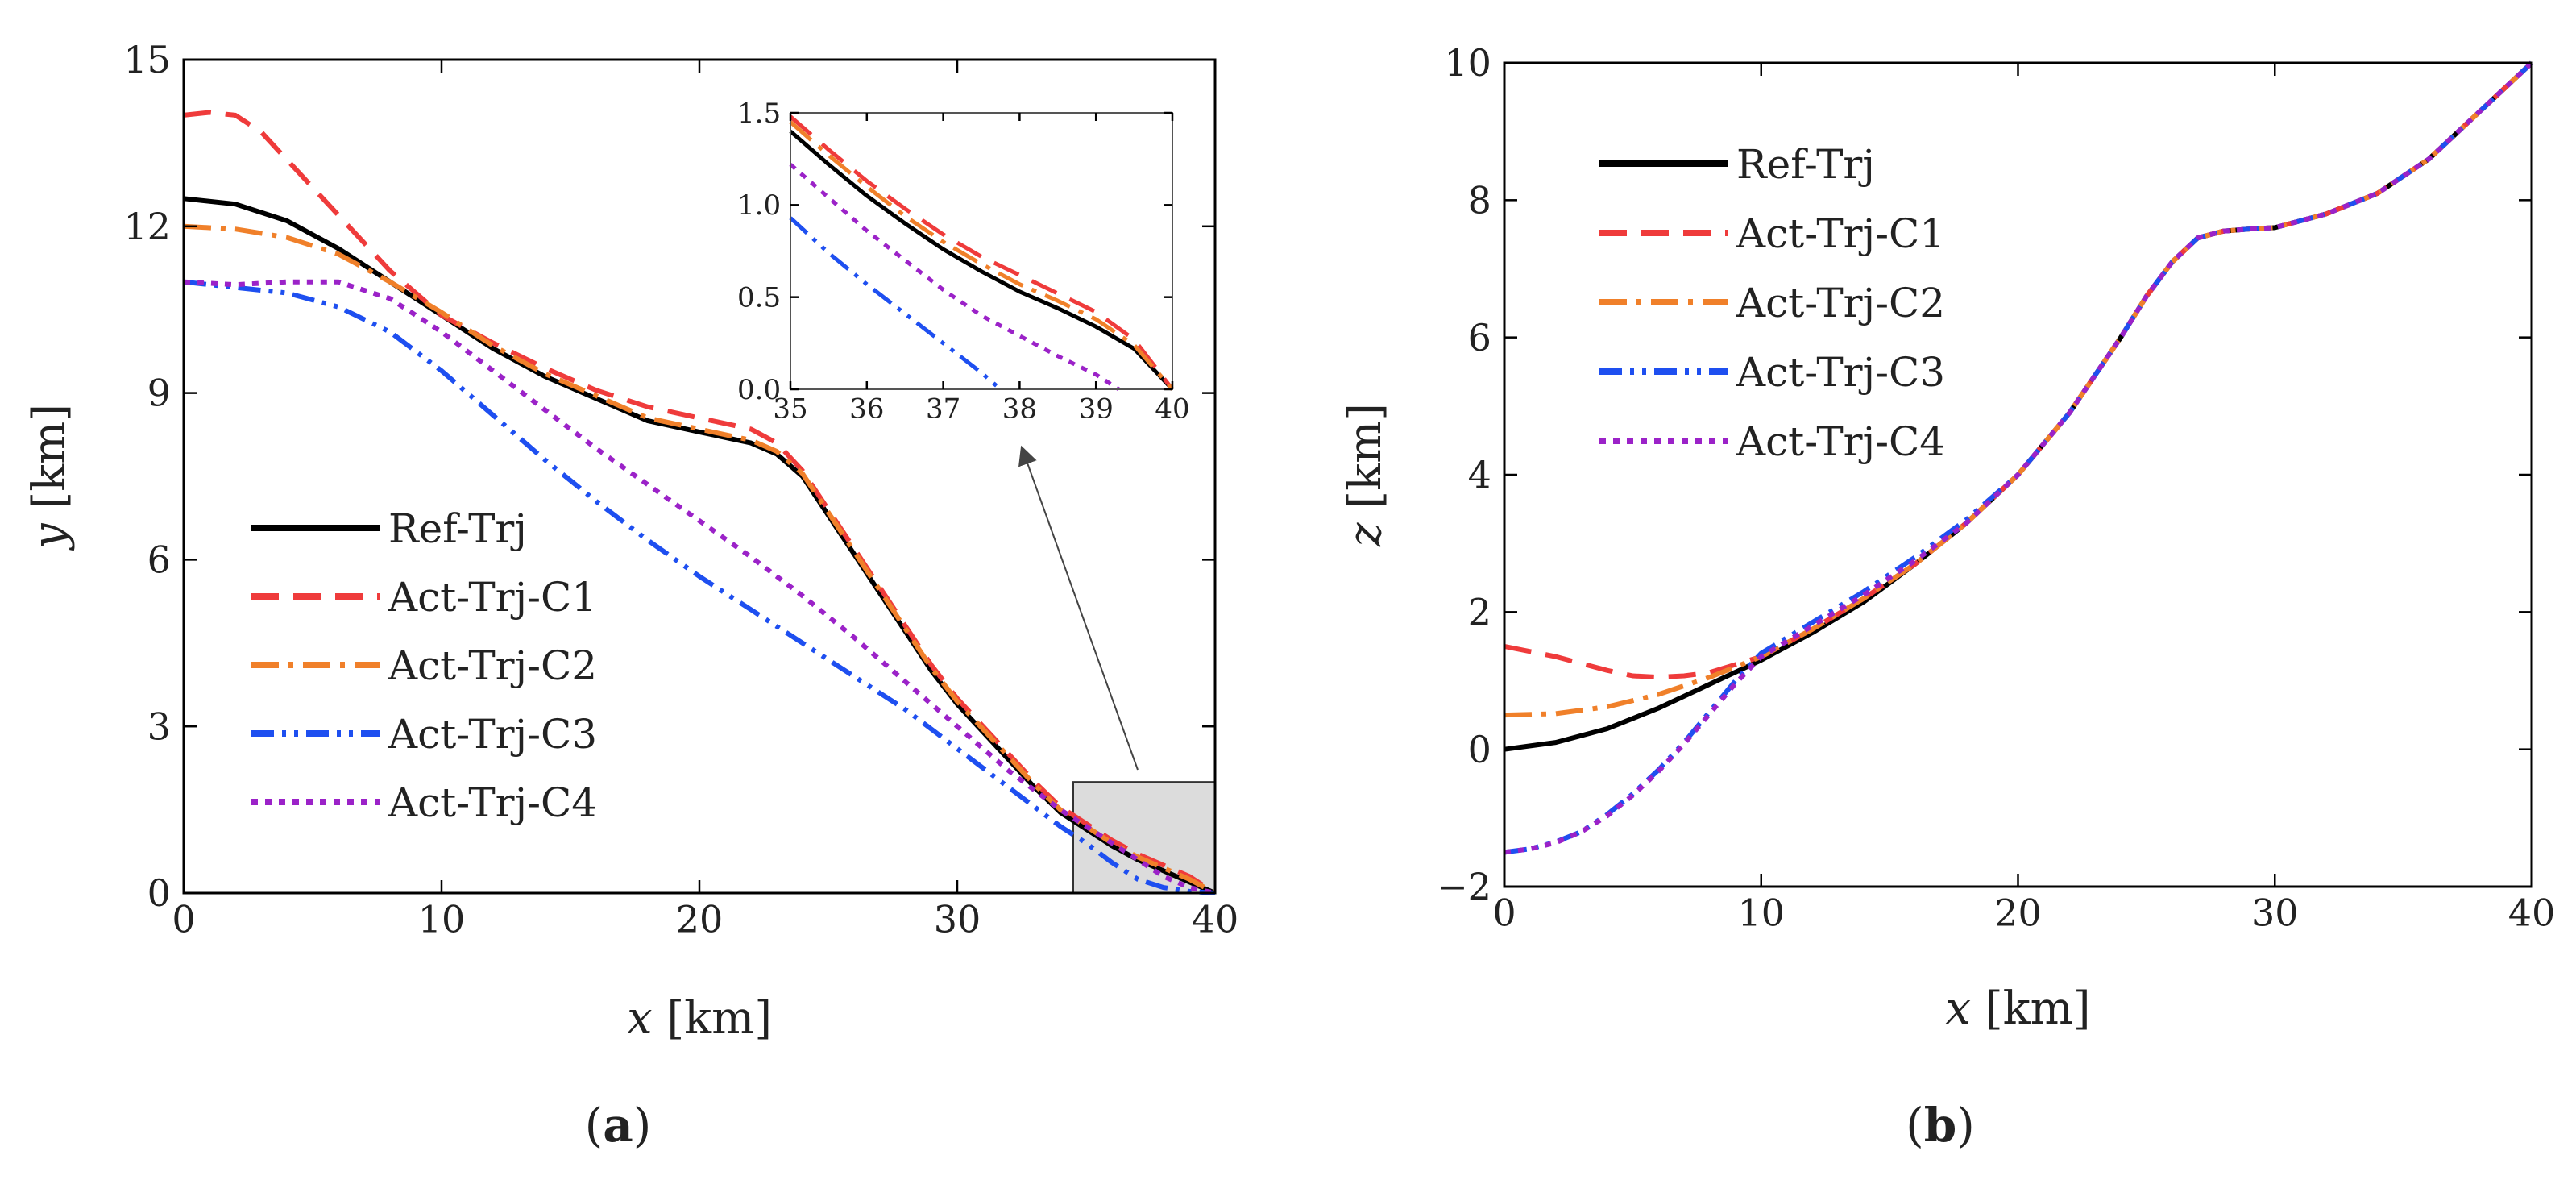 Image resolution: width=2576 pixels, height=1180 pixels. What do you see at coordinates (492, 665) in the screenshot?
I see `a-legend-label-c2: Act-Trj-C2` at bounding box center [492, 665].